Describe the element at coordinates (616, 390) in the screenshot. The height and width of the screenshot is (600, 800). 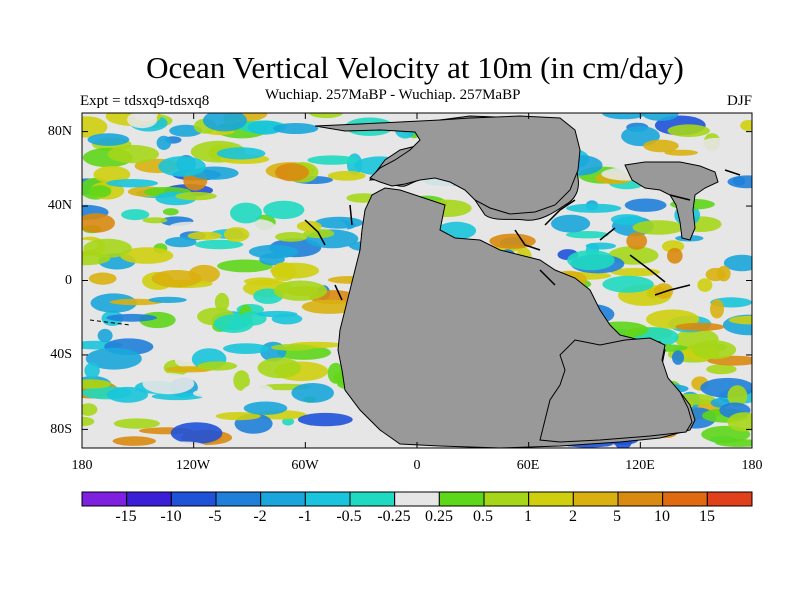
I see `southern-landmass` at that location.